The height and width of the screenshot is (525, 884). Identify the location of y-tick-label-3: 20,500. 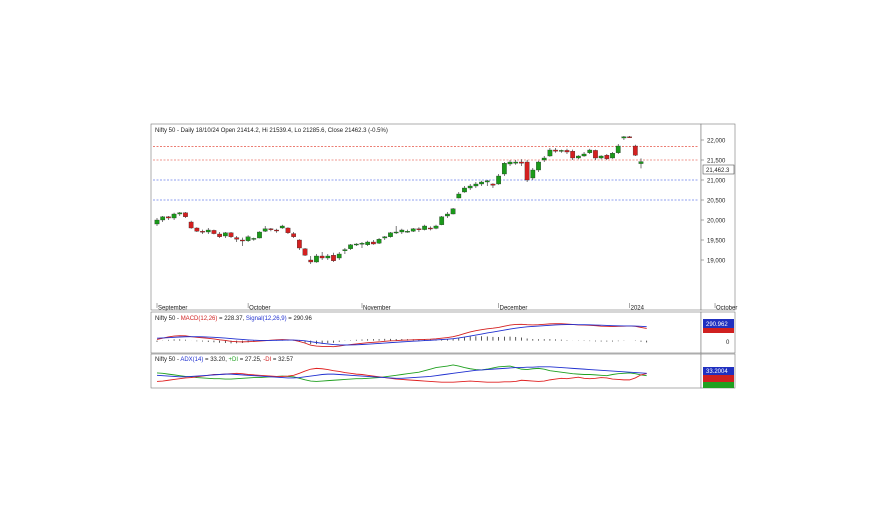
(716, 202).